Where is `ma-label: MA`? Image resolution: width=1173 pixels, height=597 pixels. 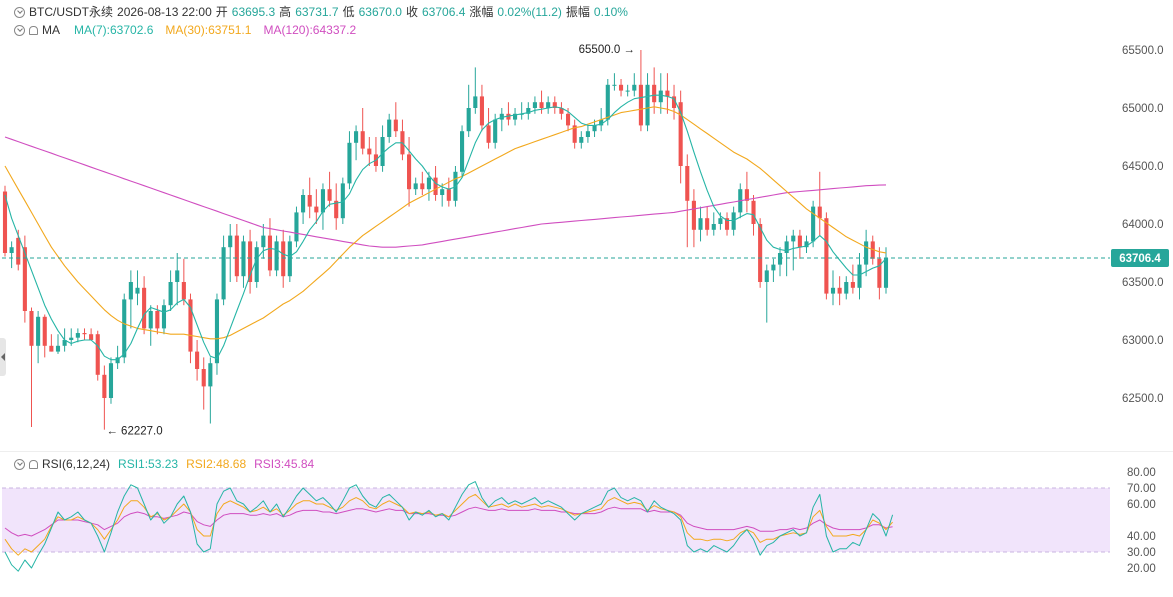 ma-label: MA is located at coordinates (51, 30).